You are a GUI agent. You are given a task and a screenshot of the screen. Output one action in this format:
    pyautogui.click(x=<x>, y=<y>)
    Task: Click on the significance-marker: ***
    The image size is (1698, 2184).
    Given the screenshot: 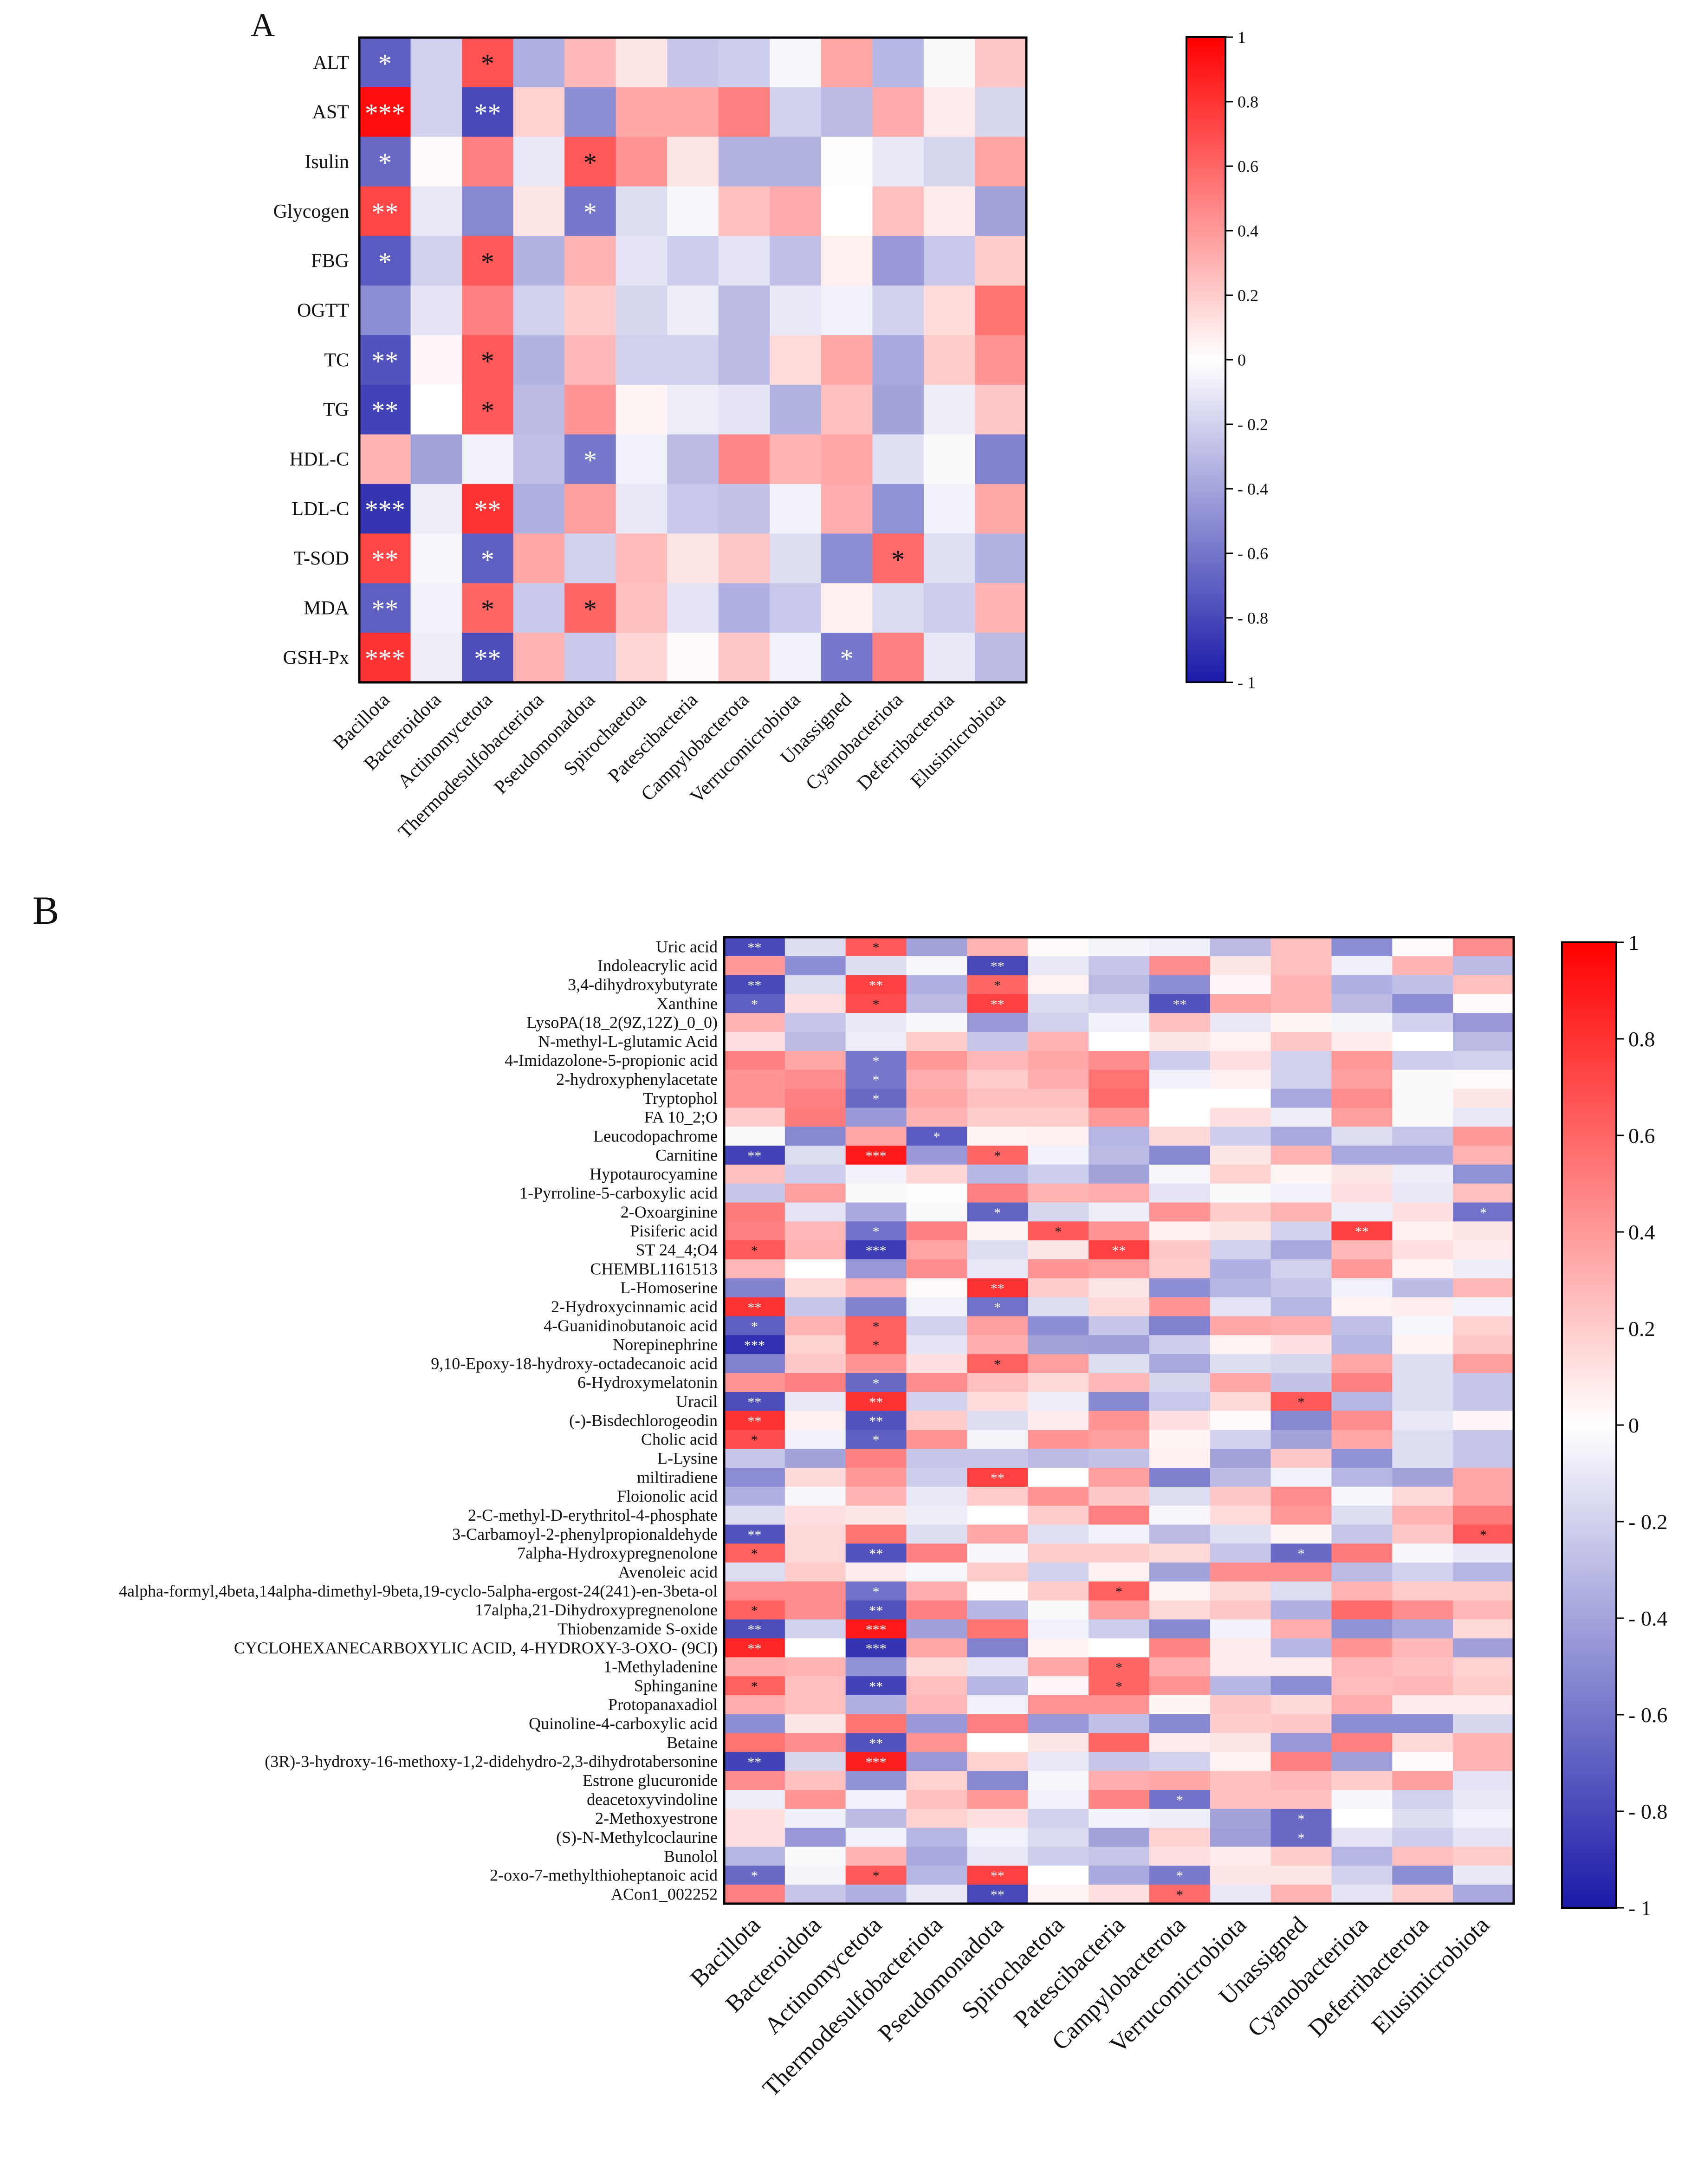 What is the action you would take?
    pyautogui.click(x=876, y=1648)
    